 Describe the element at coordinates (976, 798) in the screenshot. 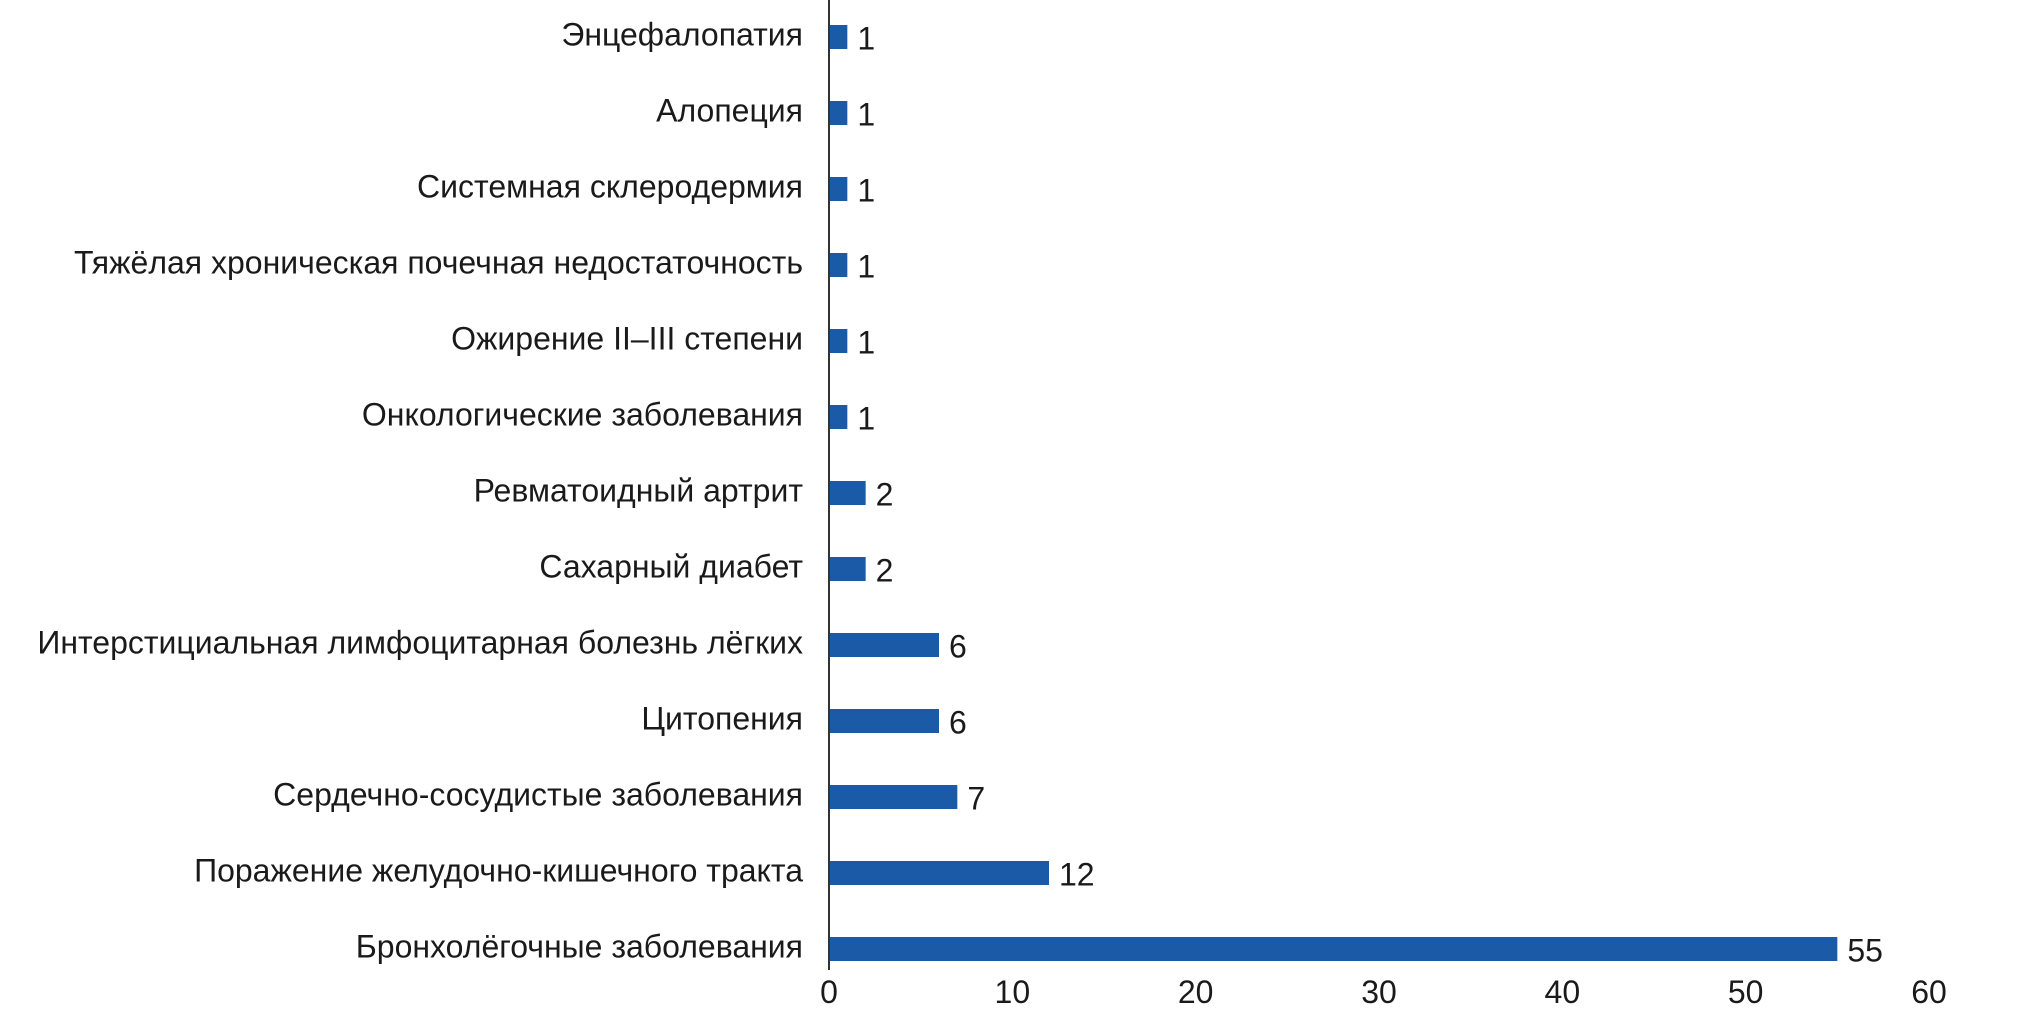

I see `data-label: 7` at that location.